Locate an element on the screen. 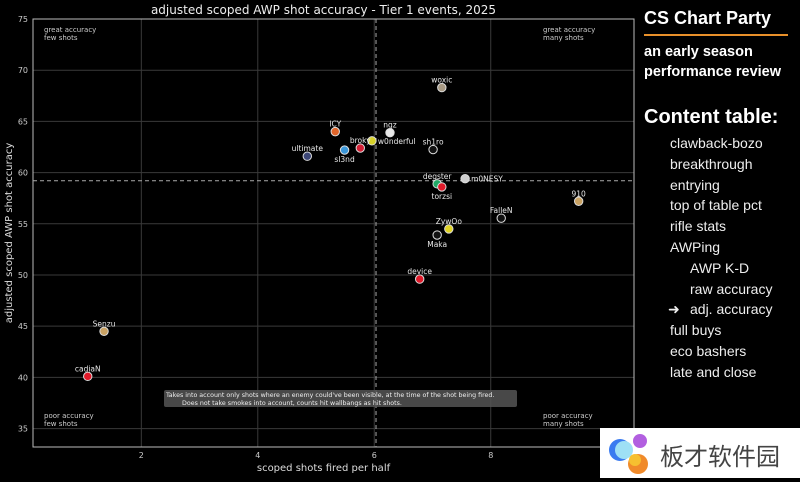 The height and width of the screenshot is (482, 800). brand-title: CS Chart Party is located at coordinates (708, 18).